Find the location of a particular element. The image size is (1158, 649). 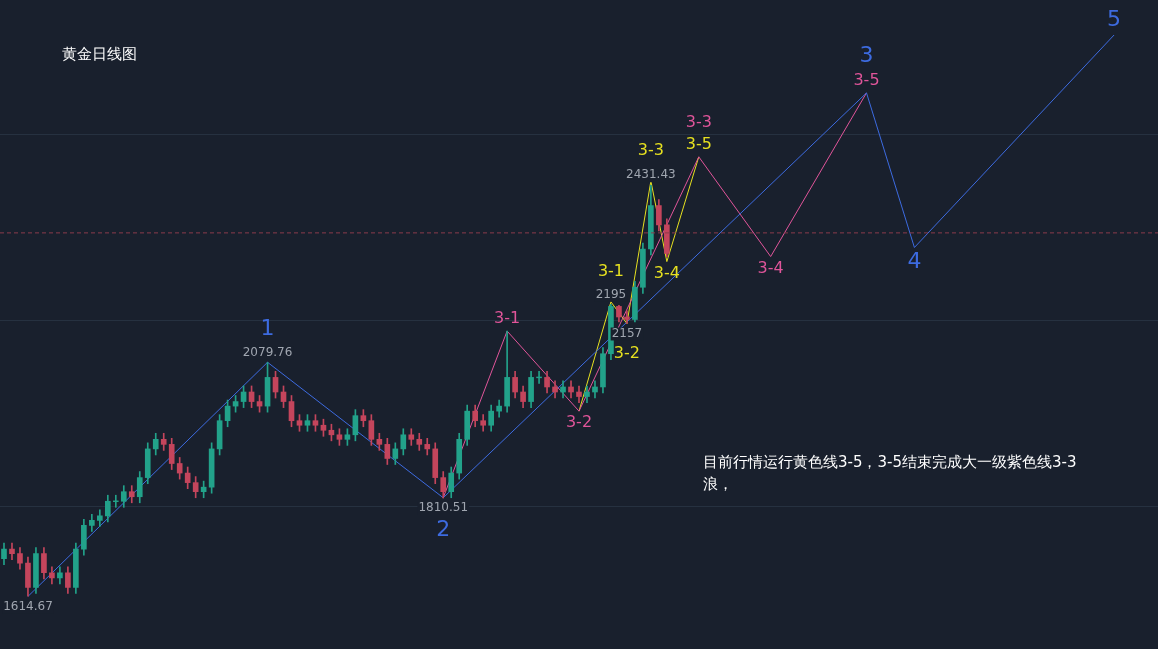

annotation: 5 is located at coordinates (1114, 18).